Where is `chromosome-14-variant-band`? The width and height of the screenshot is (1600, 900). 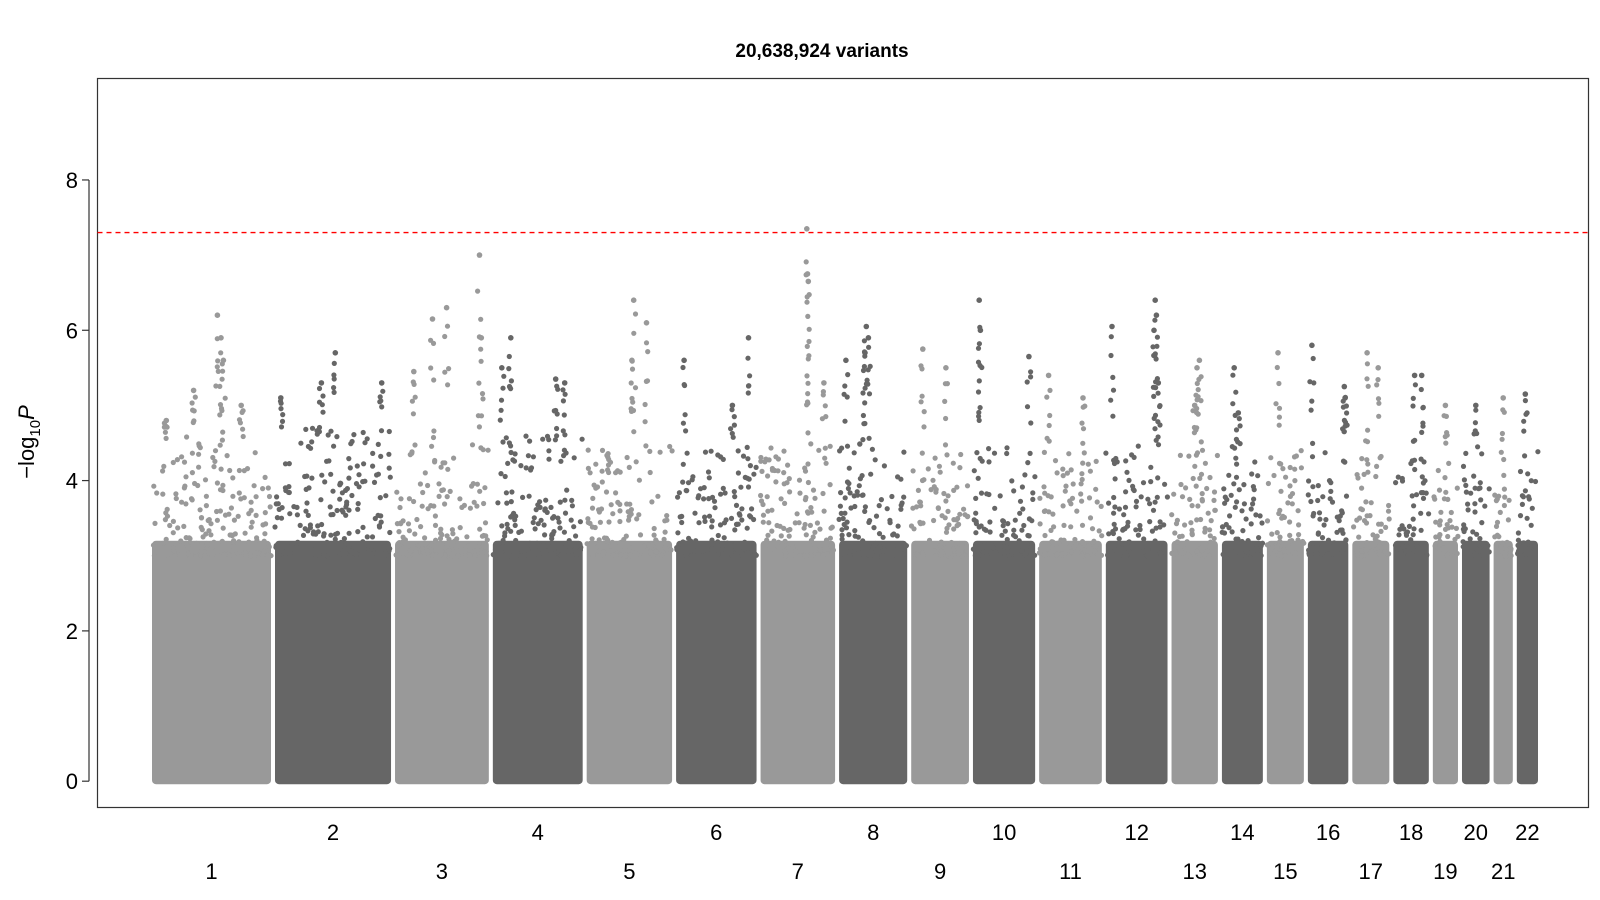 chromosome-14-variant-band is located at coordinates (1242, 662).